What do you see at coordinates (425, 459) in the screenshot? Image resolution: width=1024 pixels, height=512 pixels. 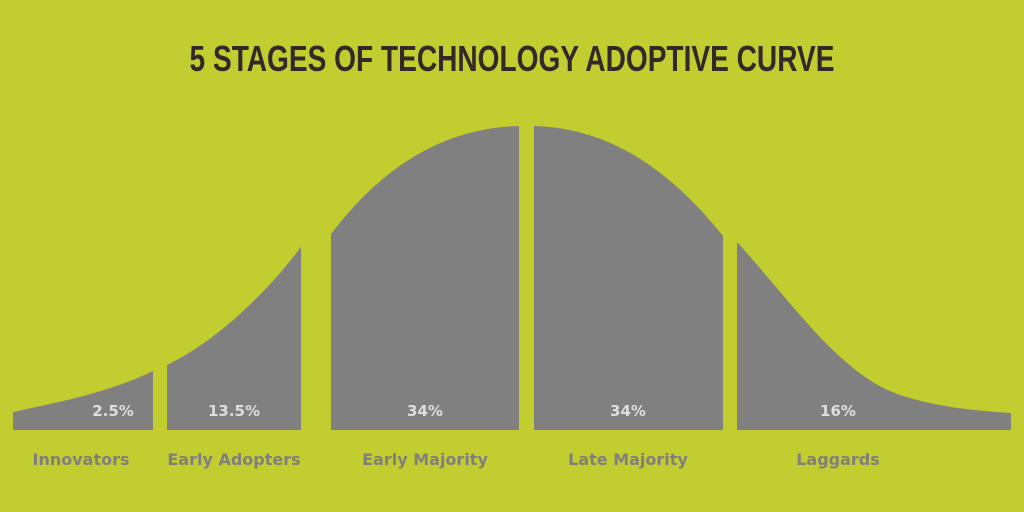 I see `label-early-majority: Early Majority` at bounding box center [425, 459].